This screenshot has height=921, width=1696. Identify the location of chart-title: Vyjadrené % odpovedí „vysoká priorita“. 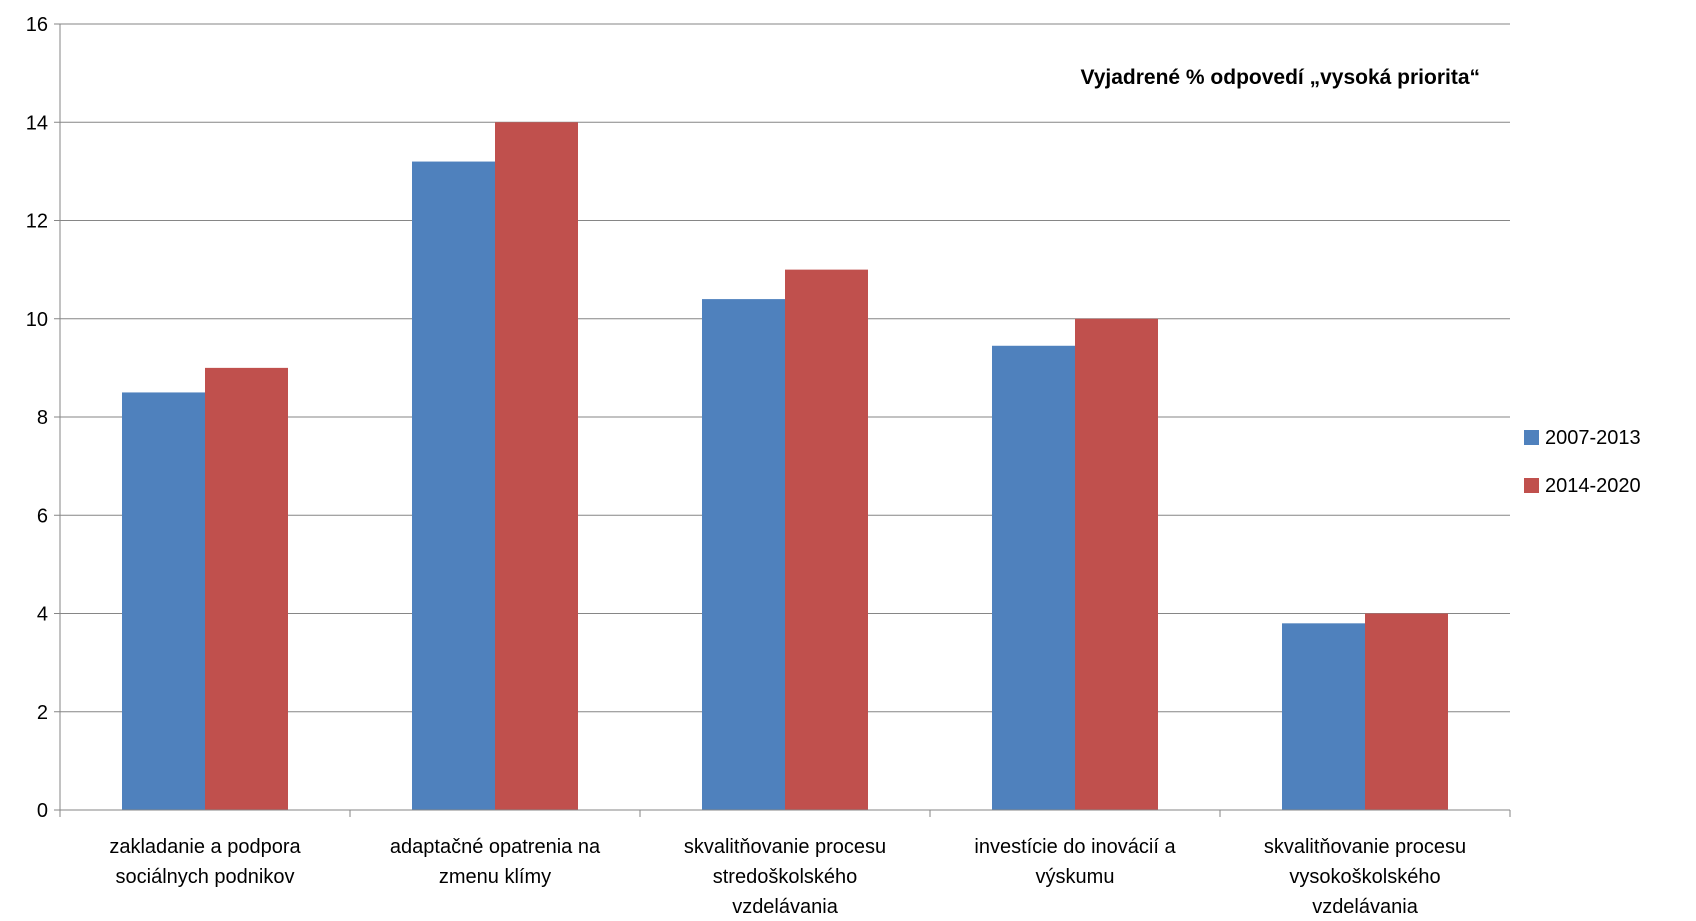
(1280, 77).